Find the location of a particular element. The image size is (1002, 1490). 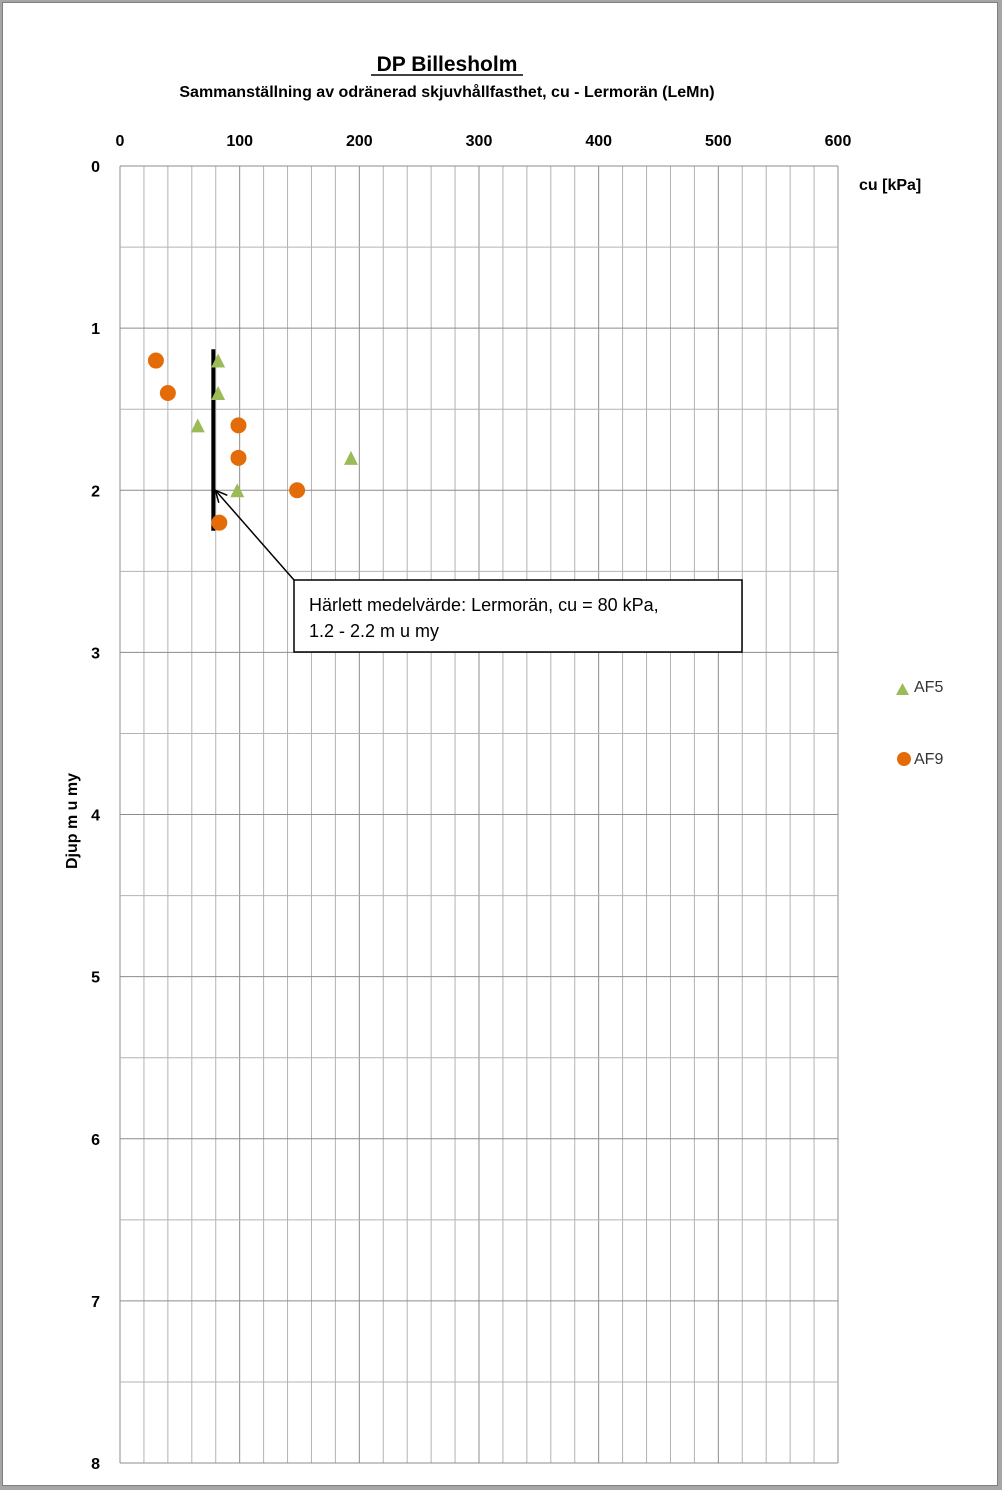

mean-line-group is located at coordinates (253, 465).